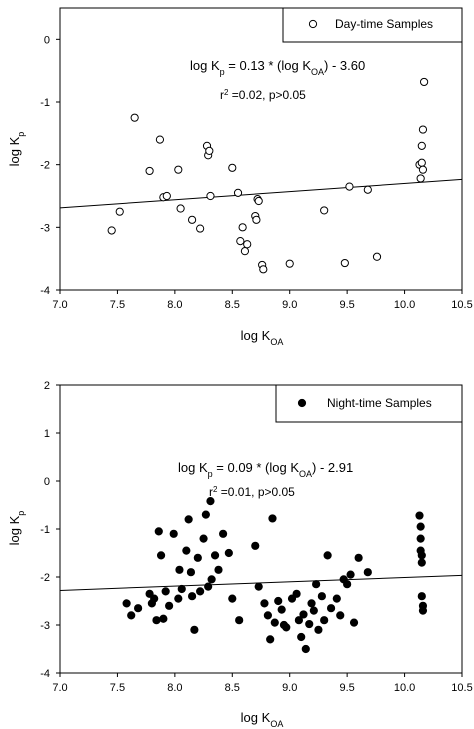 The width and height of the screenshot is (474, 729). What do you see at coordinates (45, 166) in the screenshot?
I see `y-tick-label: -2` at bounding box center [45, 166].